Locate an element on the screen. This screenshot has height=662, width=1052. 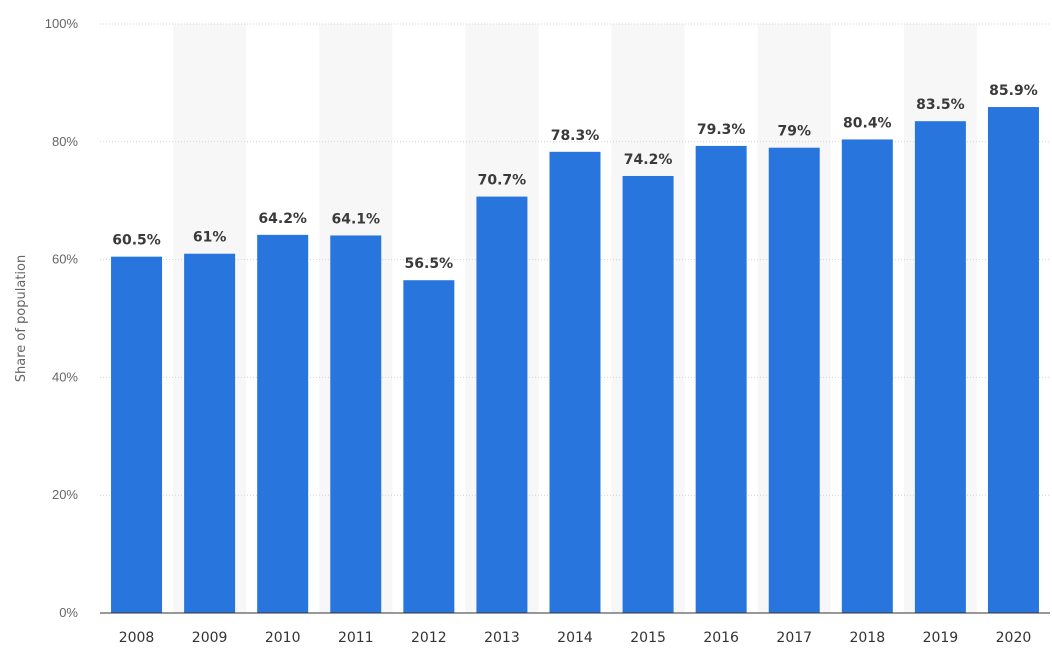
bar-2013 is located at coordinates (502, 404).